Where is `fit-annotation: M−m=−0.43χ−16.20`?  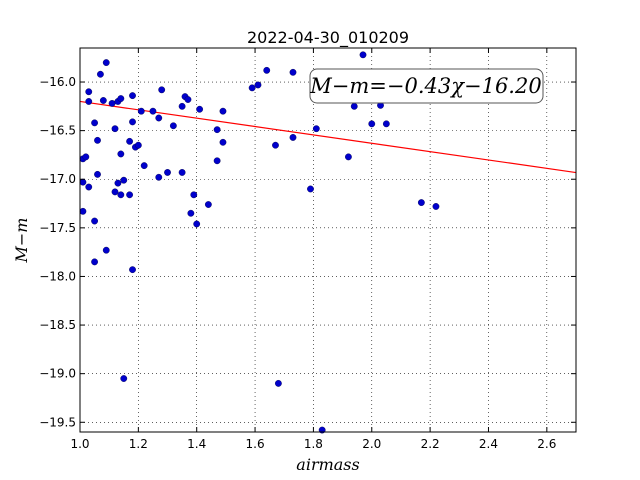
fit-annotation: M−m=−0.43χ−16.20 is located at coordinates (426, 86).